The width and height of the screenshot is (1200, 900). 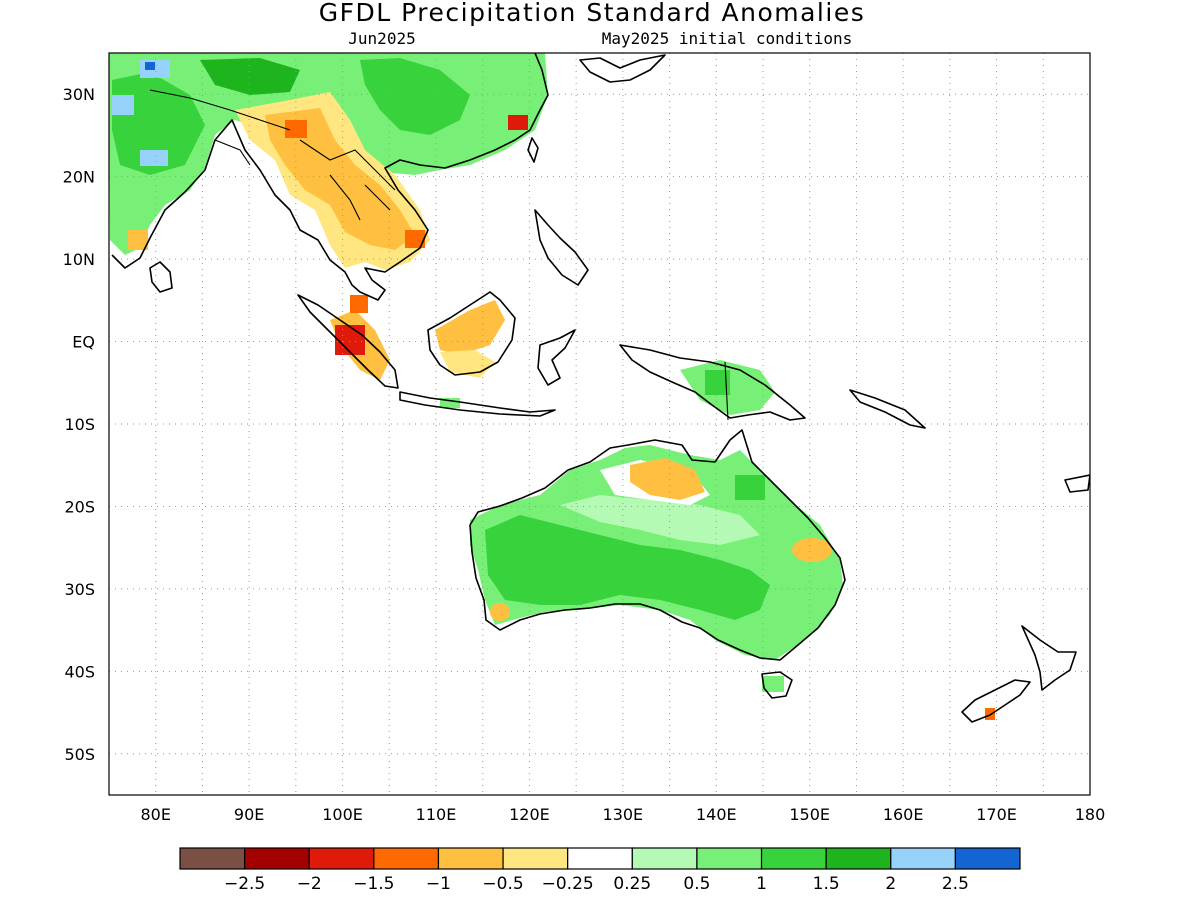 What do you see at coordinates (340, 179) in the screenshot?
I see `anomaly-region-indochina-dry-core` at bounding box center [340, 179].